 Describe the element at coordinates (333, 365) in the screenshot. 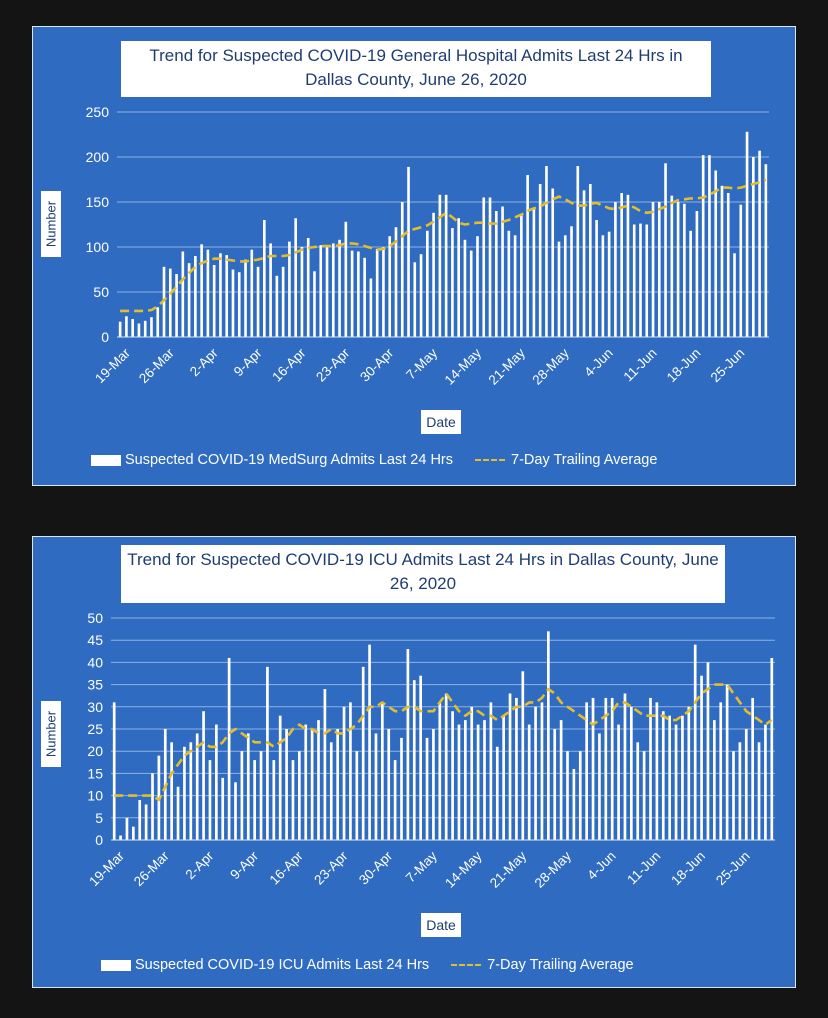

I see `x-tick-label: 23-Apr` at that location.